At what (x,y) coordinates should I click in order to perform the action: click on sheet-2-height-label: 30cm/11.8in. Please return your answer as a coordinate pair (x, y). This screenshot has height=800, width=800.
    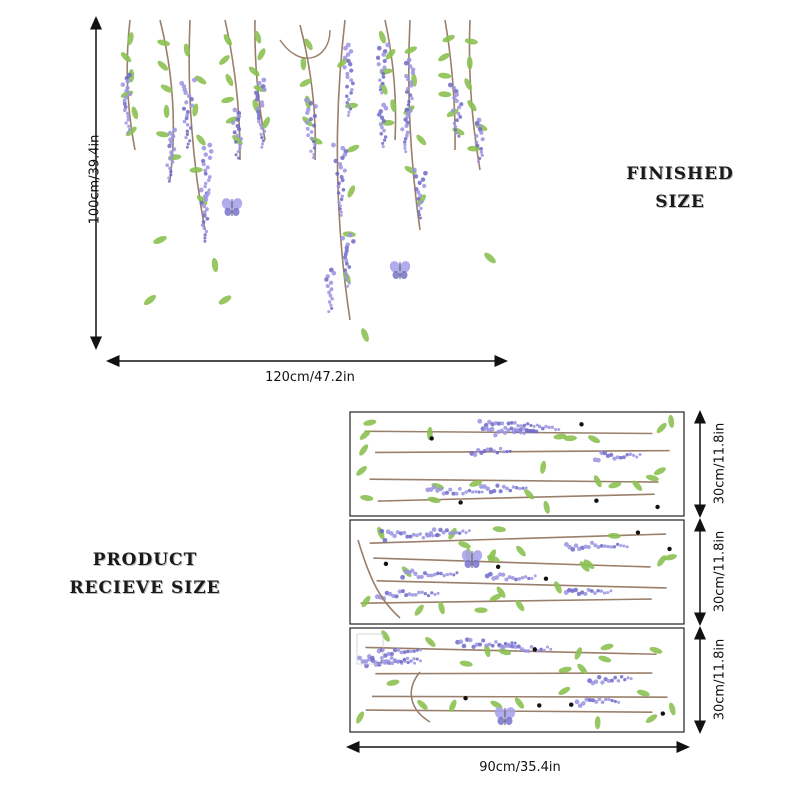
    Looking at the image, I should click on (720, 571).